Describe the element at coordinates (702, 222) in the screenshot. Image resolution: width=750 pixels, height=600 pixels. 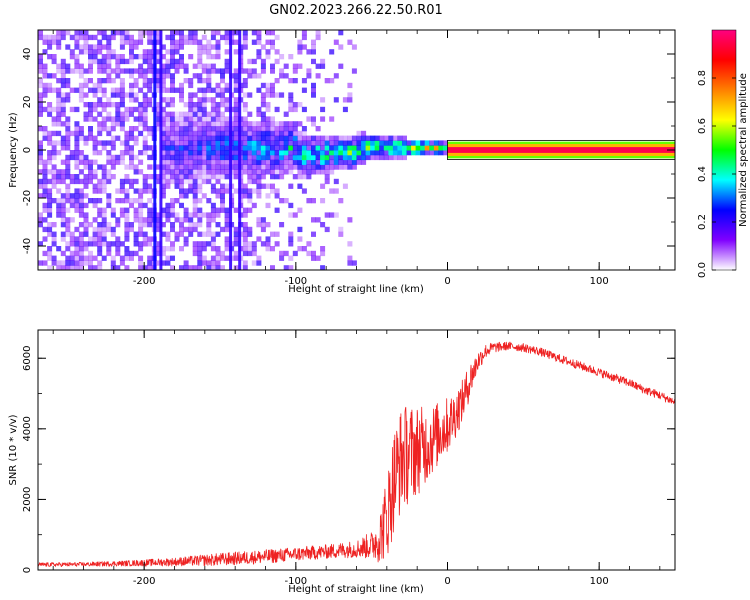
I see `colorbar-tick-label: 0.2` at that location.